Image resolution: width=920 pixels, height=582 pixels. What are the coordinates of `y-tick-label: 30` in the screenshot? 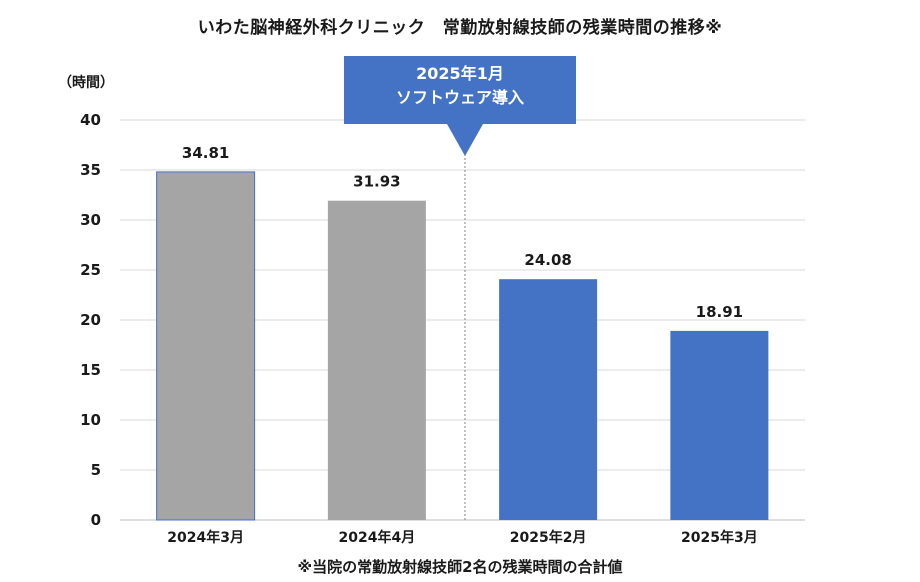 It's located at (90, 220).